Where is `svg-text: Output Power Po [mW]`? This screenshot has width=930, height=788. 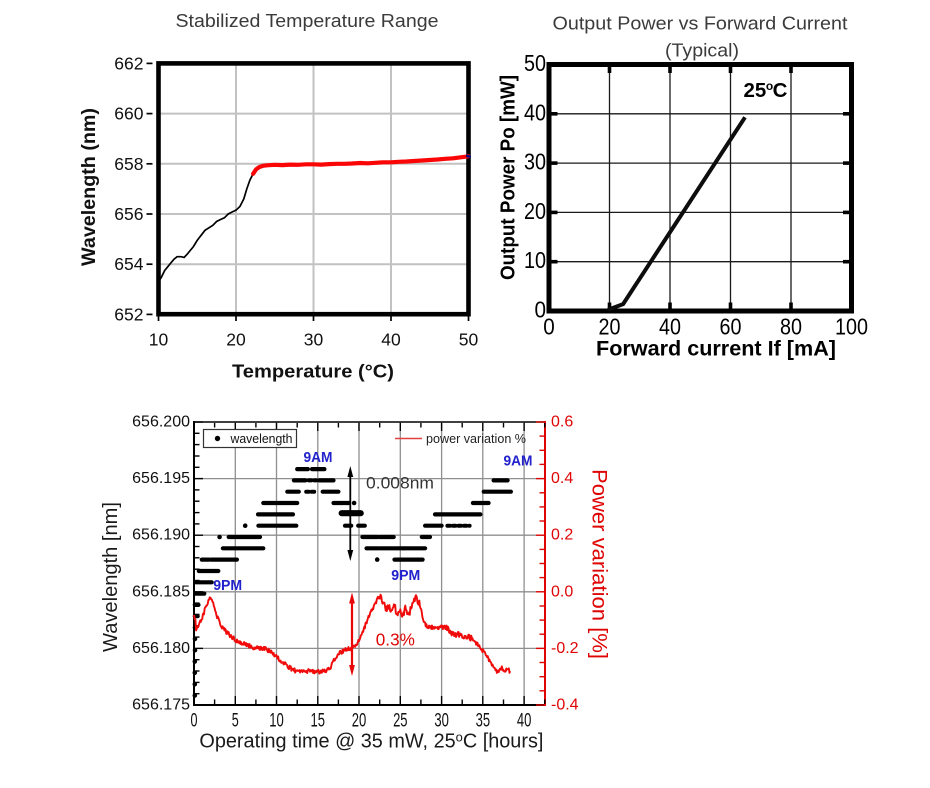 svg-text: Output Power Po [mW] is located at coordinates (508, 177).